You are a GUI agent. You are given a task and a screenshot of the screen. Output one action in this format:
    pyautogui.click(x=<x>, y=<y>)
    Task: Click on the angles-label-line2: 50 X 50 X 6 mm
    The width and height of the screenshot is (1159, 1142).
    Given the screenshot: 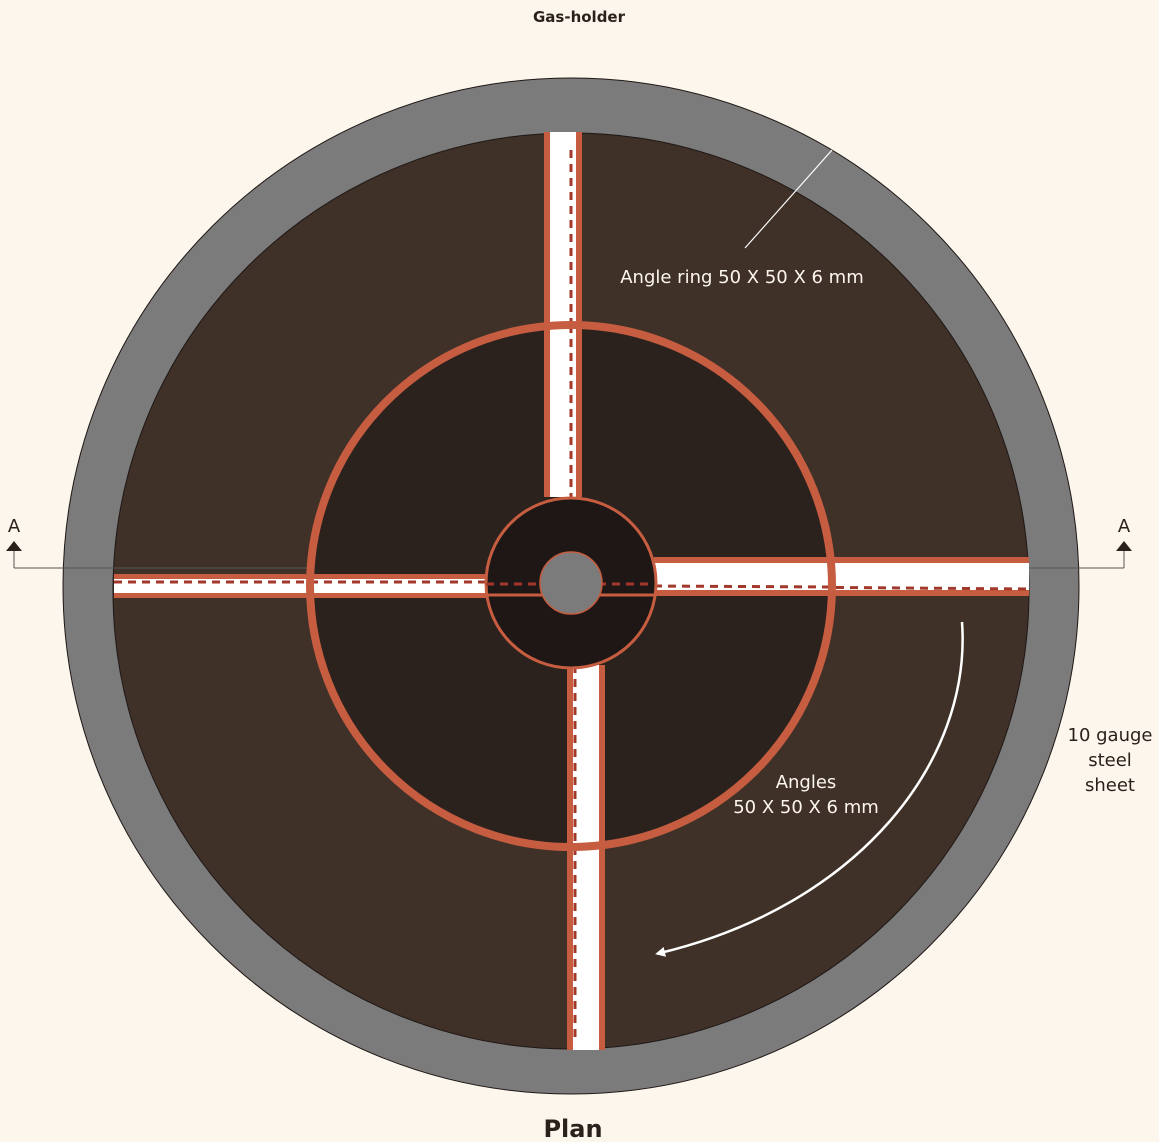 What is the action you would take?
    pyautogui.click(x=806, y=807)
    